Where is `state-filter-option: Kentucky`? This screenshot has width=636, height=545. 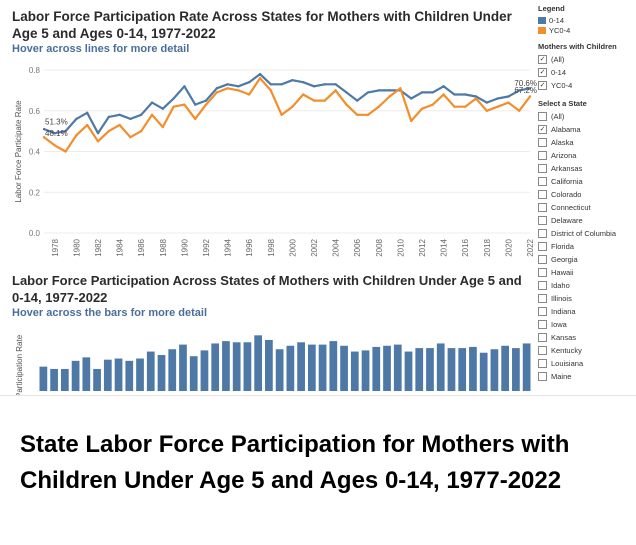
state-filter-option: Kentucky is located at coordinates (587, 350).